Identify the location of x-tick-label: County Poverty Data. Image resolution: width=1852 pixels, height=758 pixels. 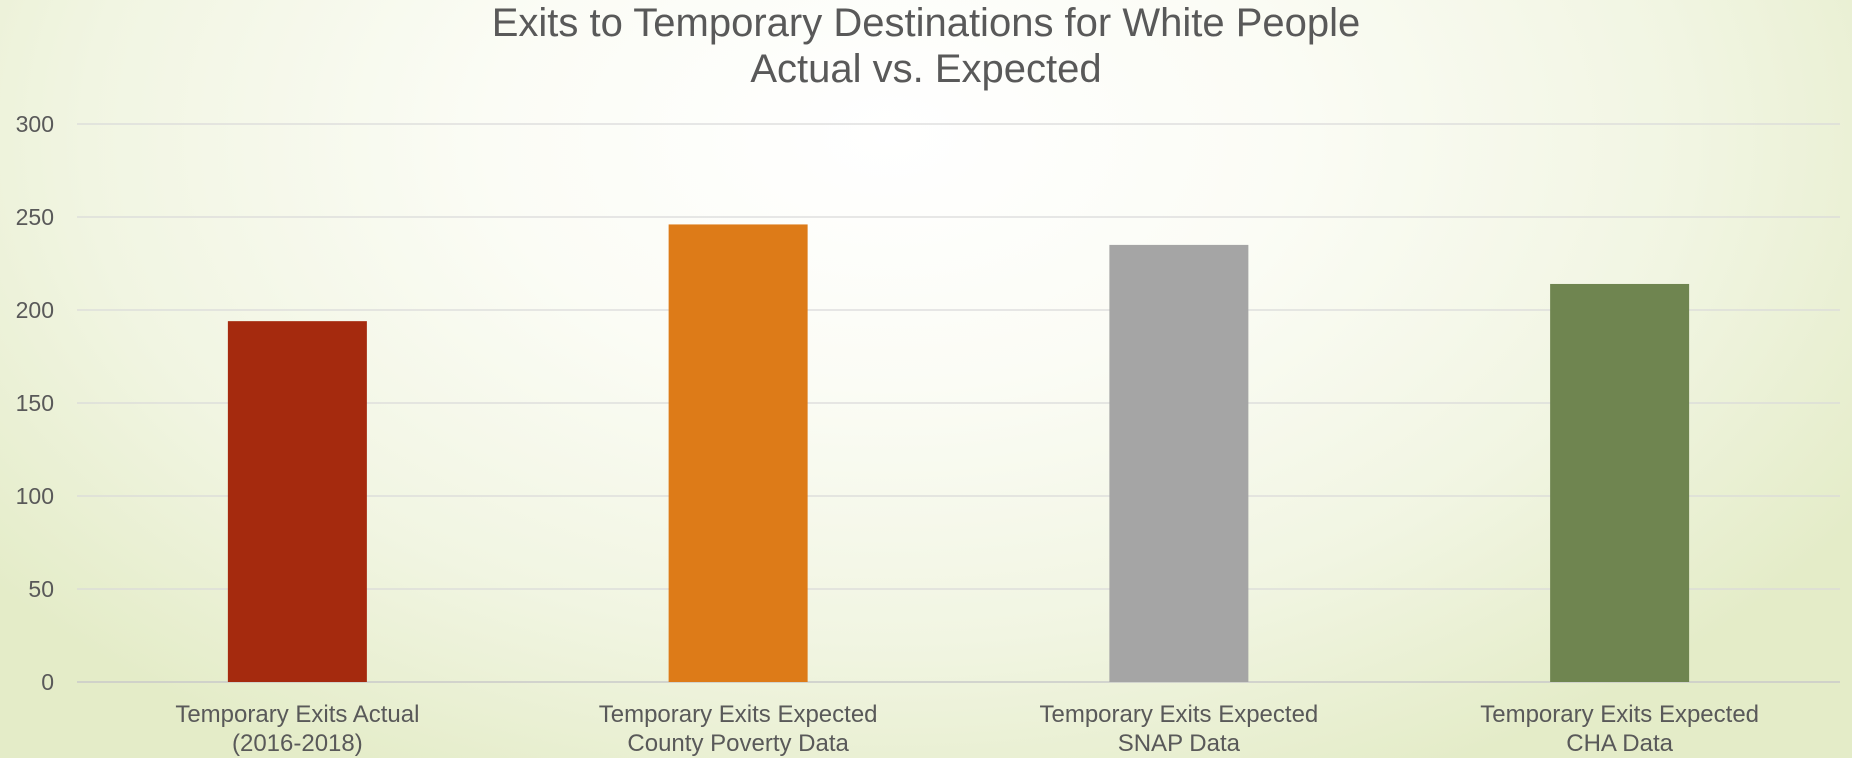
(738, 743).